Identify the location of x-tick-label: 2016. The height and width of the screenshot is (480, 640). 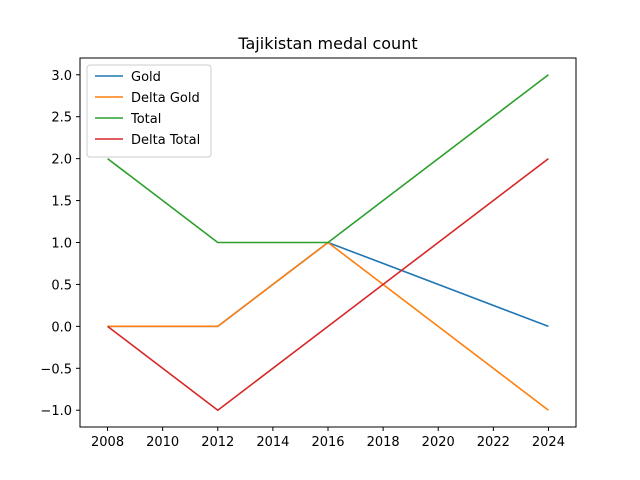
(327, 442).